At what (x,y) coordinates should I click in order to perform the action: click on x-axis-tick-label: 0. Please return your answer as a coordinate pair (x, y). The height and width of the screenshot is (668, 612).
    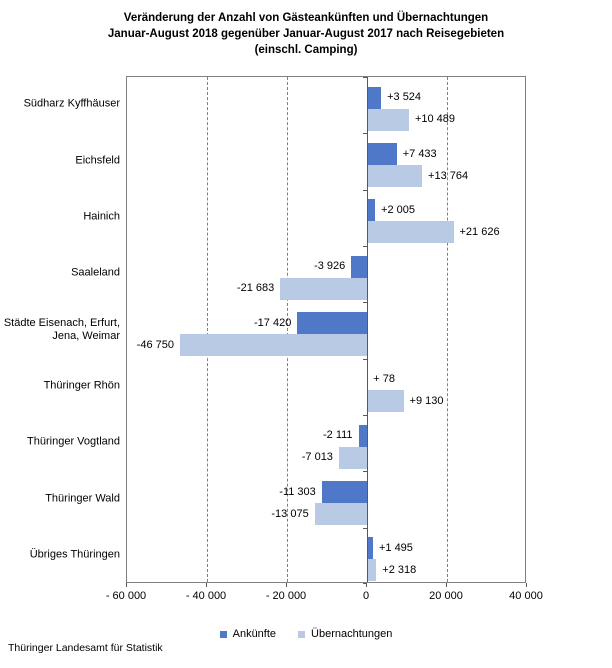
    Looking at the image, I should click on (366, 596).